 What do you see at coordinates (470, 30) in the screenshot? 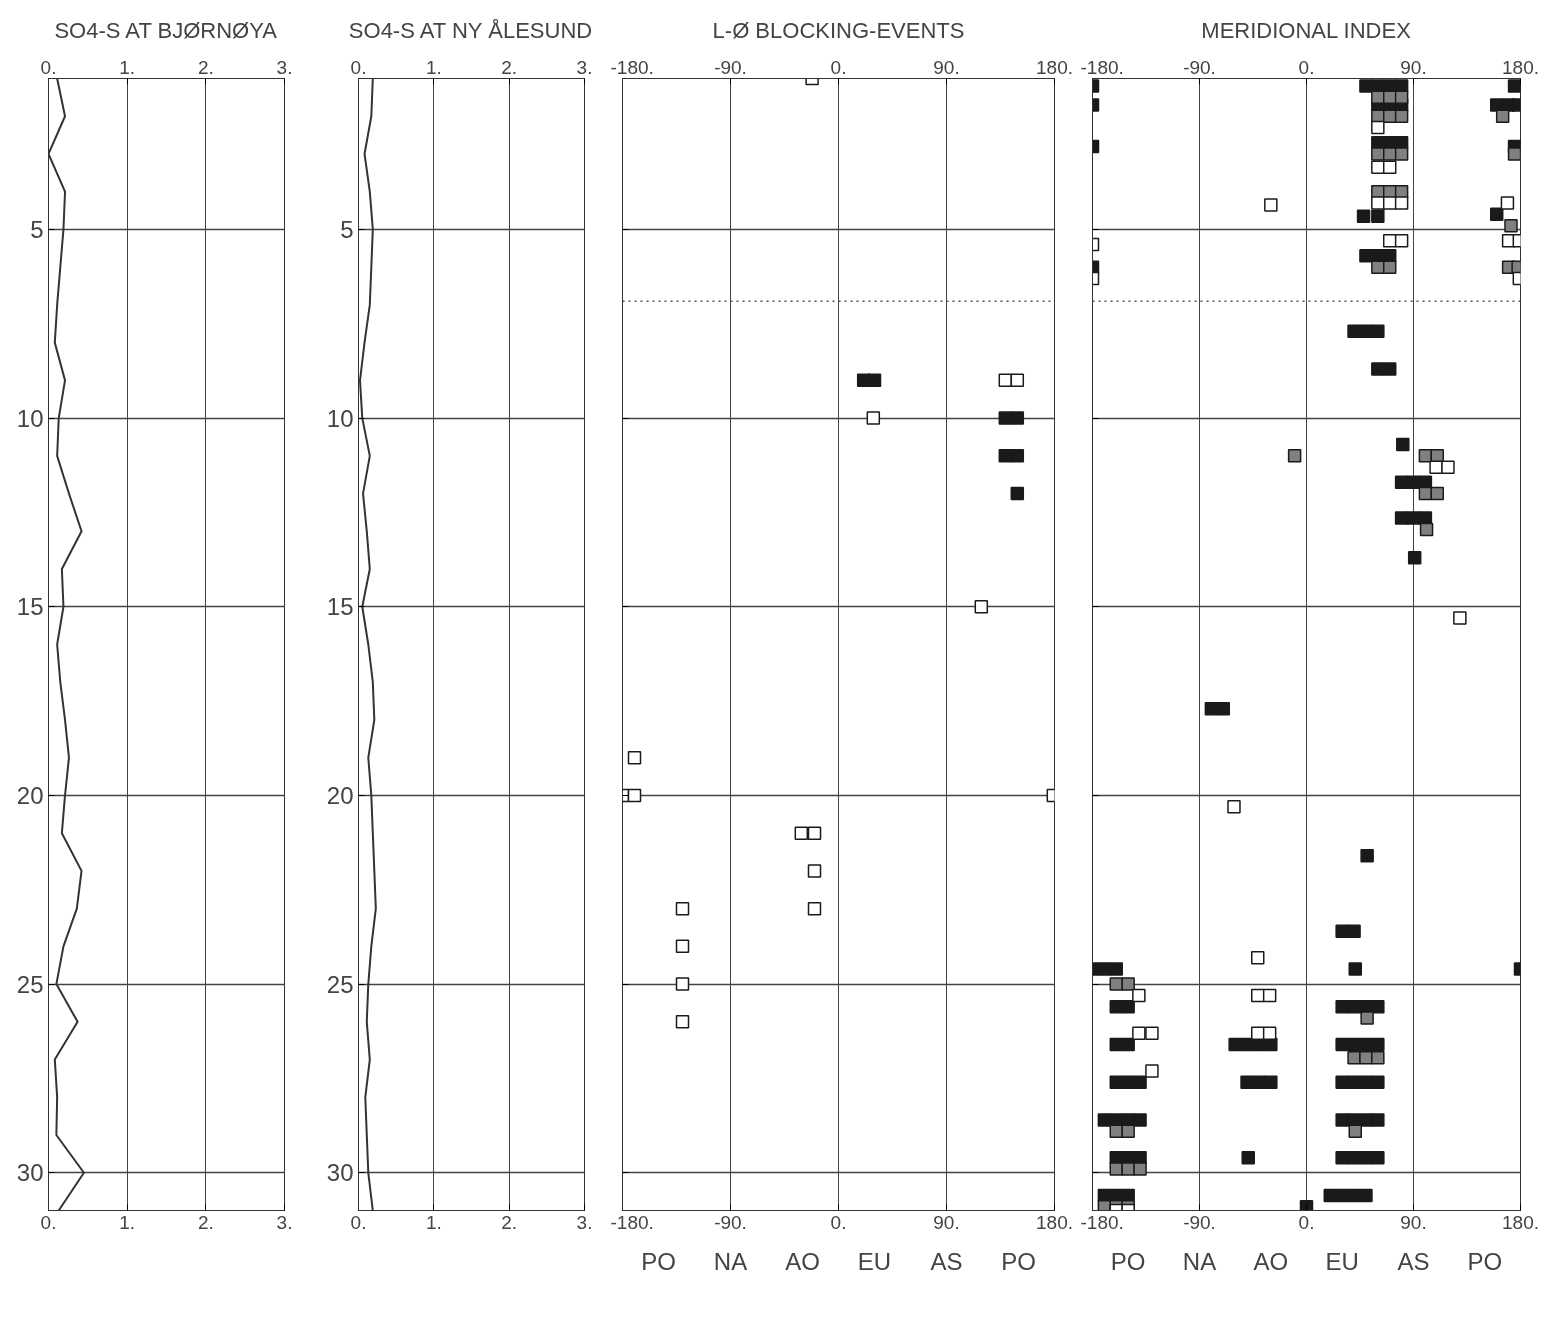
I see `chart-title: SO4-S AT NY ÅLESUND` at bounding box center [470, 30].